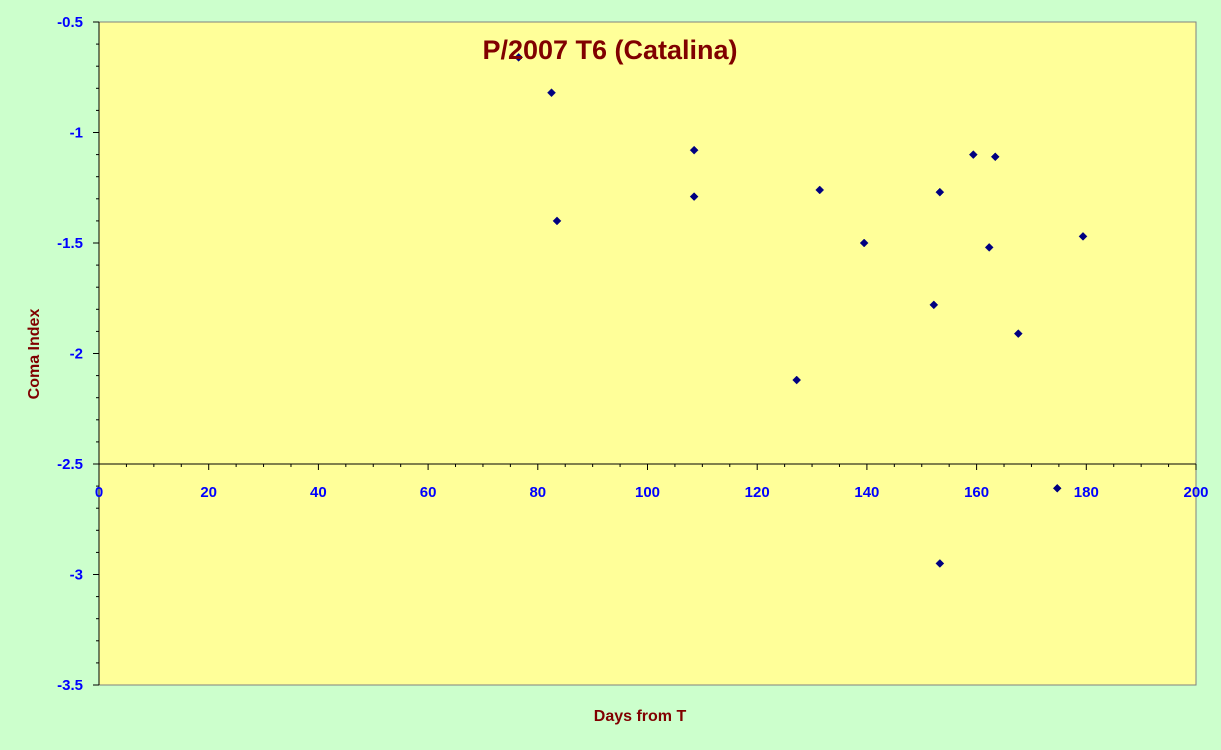 This screenshot has height=750, width=1221. What do you see at coordinates (1086, 492) in the screenshot?
I see `x-tick-label: 180` at bounding box center [1086, 492].